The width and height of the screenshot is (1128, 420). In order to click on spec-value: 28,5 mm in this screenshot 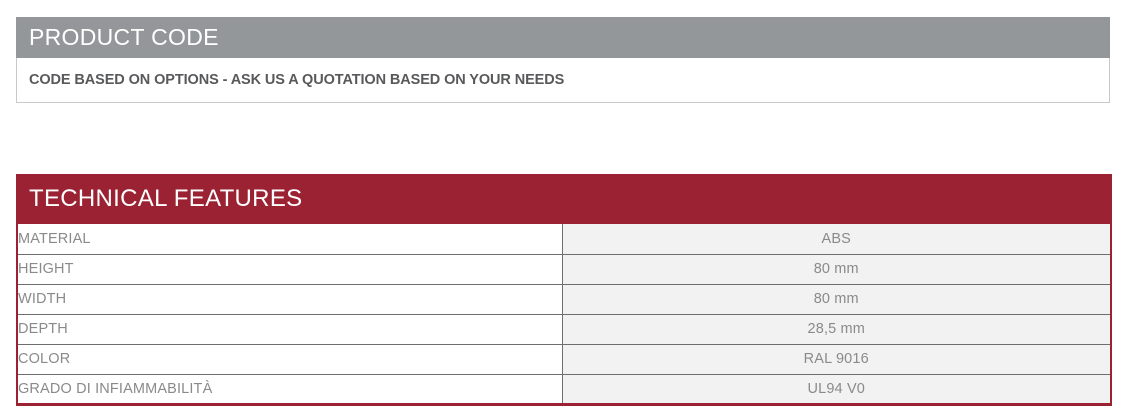, I will do `click(836, 329)`.